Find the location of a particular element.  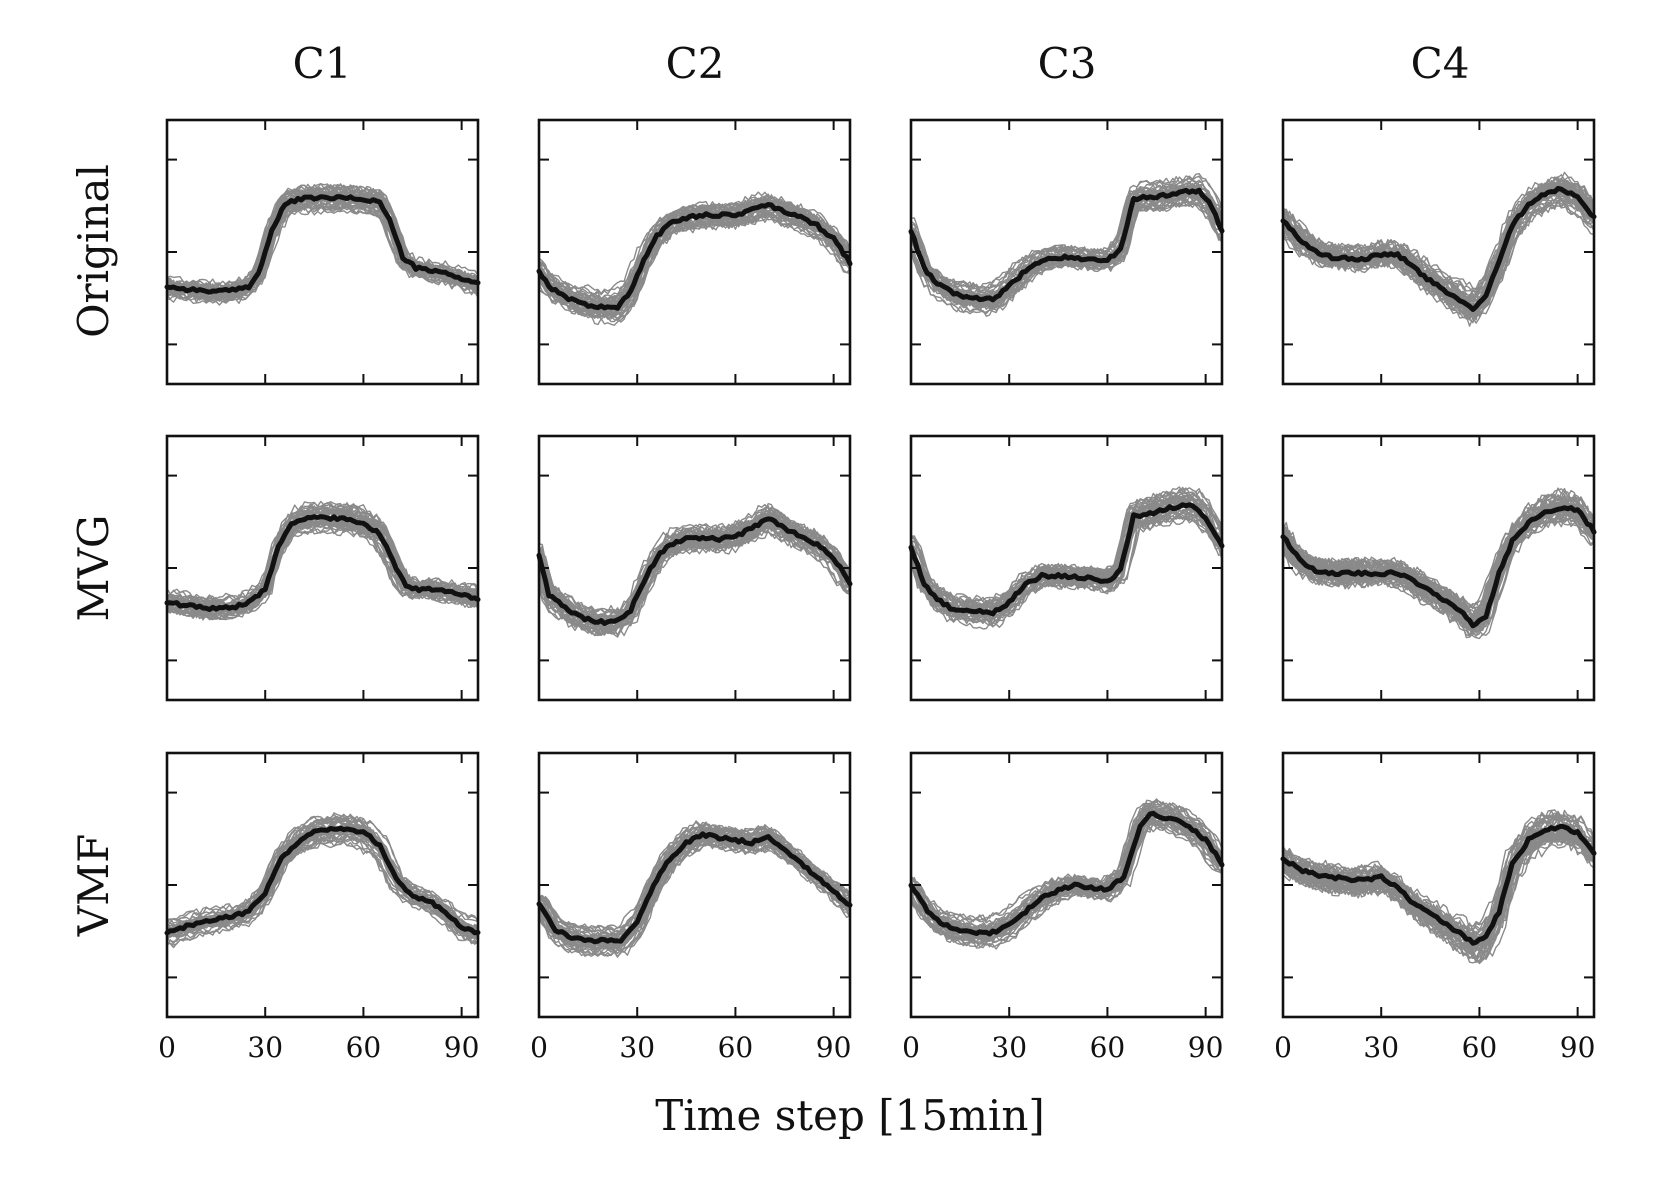

row-labels: Original MVG VMF is located at coordinates (93, 550).